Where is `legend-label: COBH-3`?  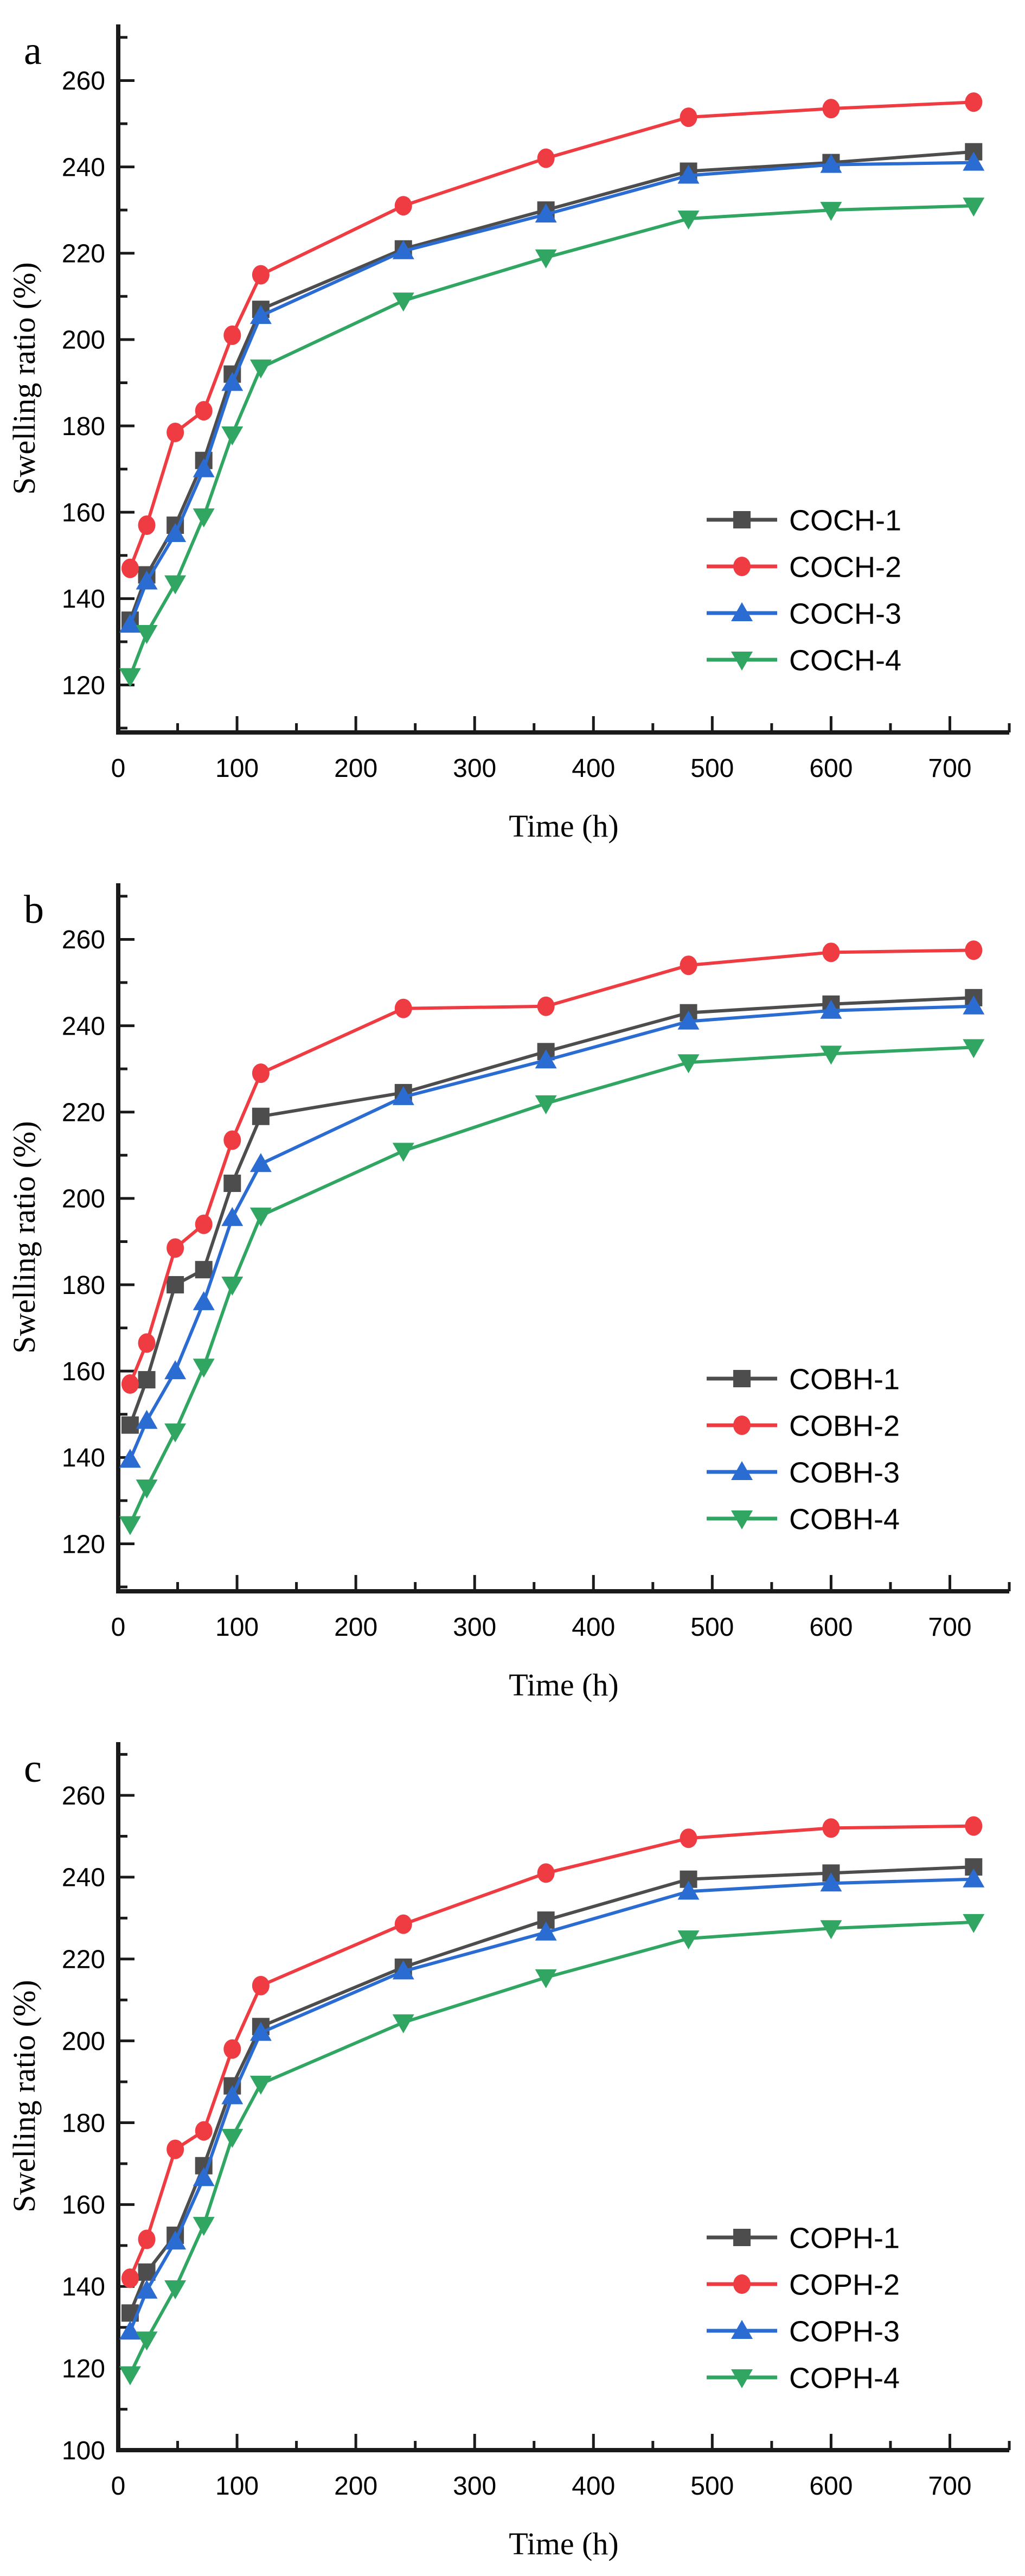 legend-label: COBH-3 is located at coordinates (844, 1472).